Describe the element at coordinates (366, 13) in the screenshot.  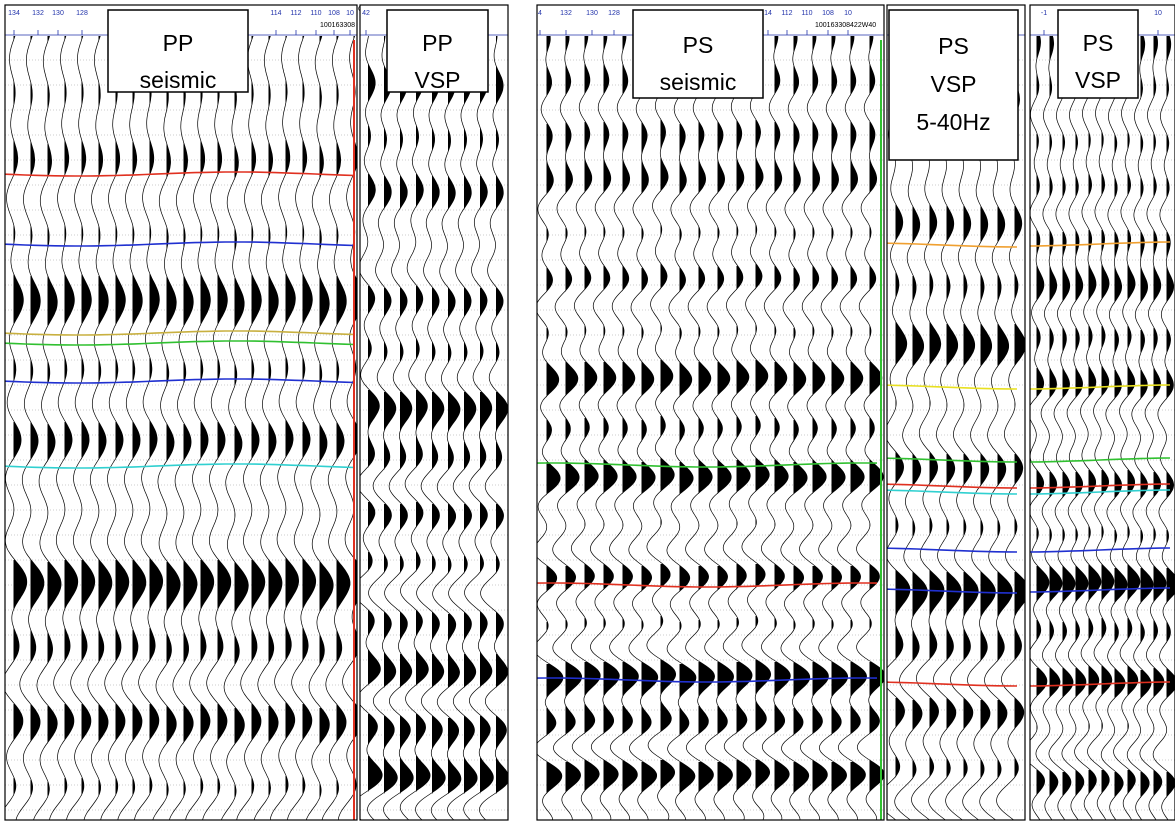
I see `trace-number: 42` at that location.